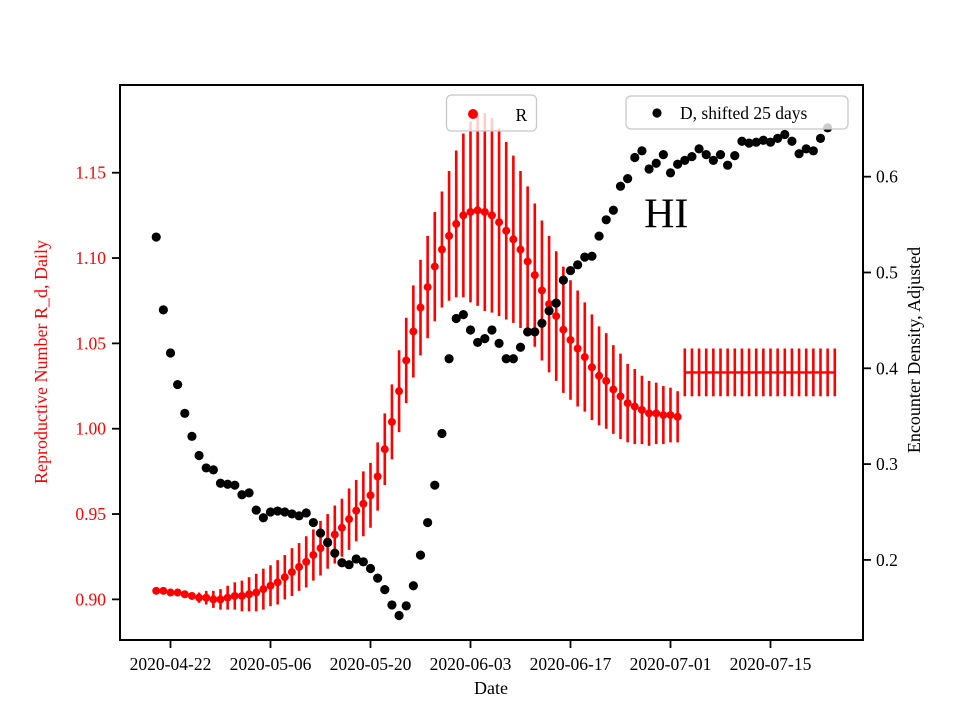 Image resolution: width=960 pixels, height=720 pixels. What do you see at coordinates (371, 664) in the screenshot?
I see `x-tick-label: 2020-05-20` at bounding box center [371, 664].